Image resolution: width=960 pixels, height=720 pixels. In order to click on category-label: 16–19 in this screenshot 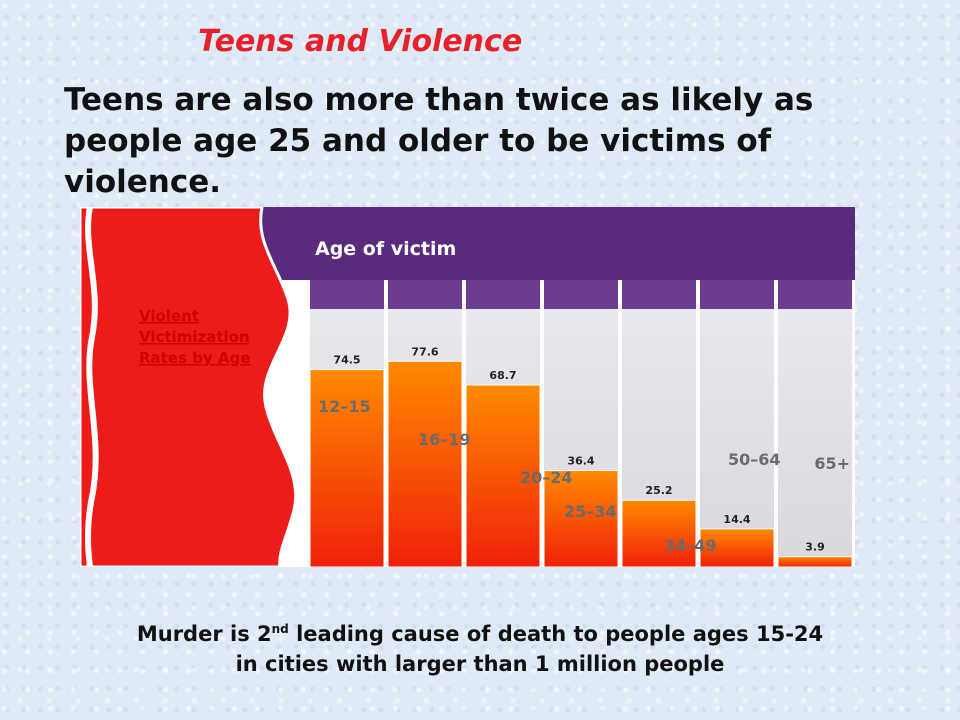, I will do `click(444, 439)`.